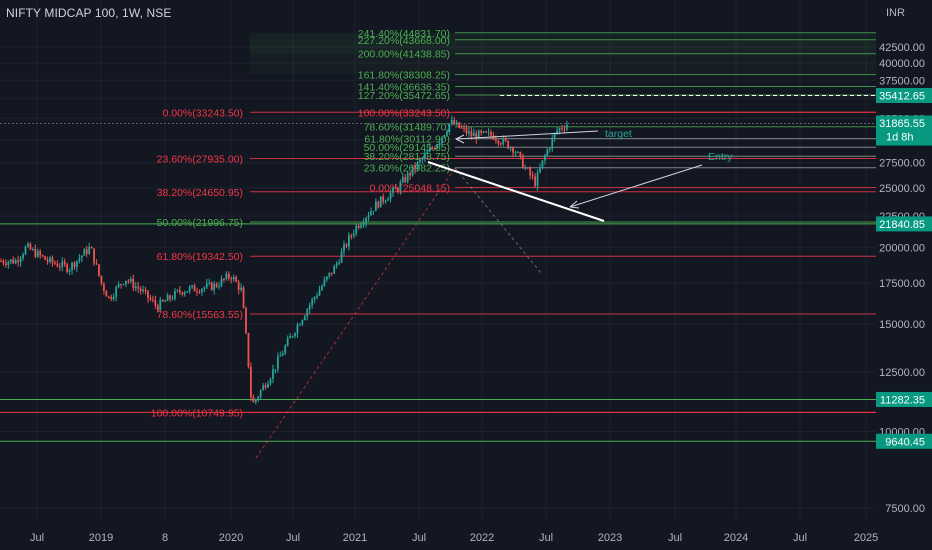 Image resolution: width=932 pixels, height=550 pixels. Describe the element at coordinates (902, 400) in the screenshot. I see `price-tag-label: 11282.35` at that location.